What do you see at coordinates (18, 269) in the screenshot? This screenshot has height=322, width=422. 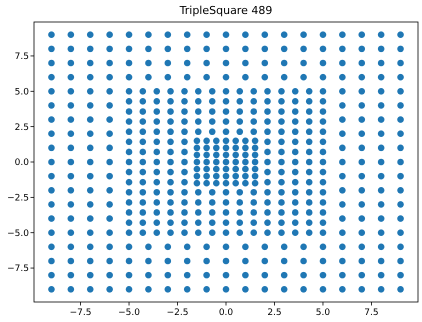 I see `y-tick-label: −7.5` at bounding box center [18, 269].